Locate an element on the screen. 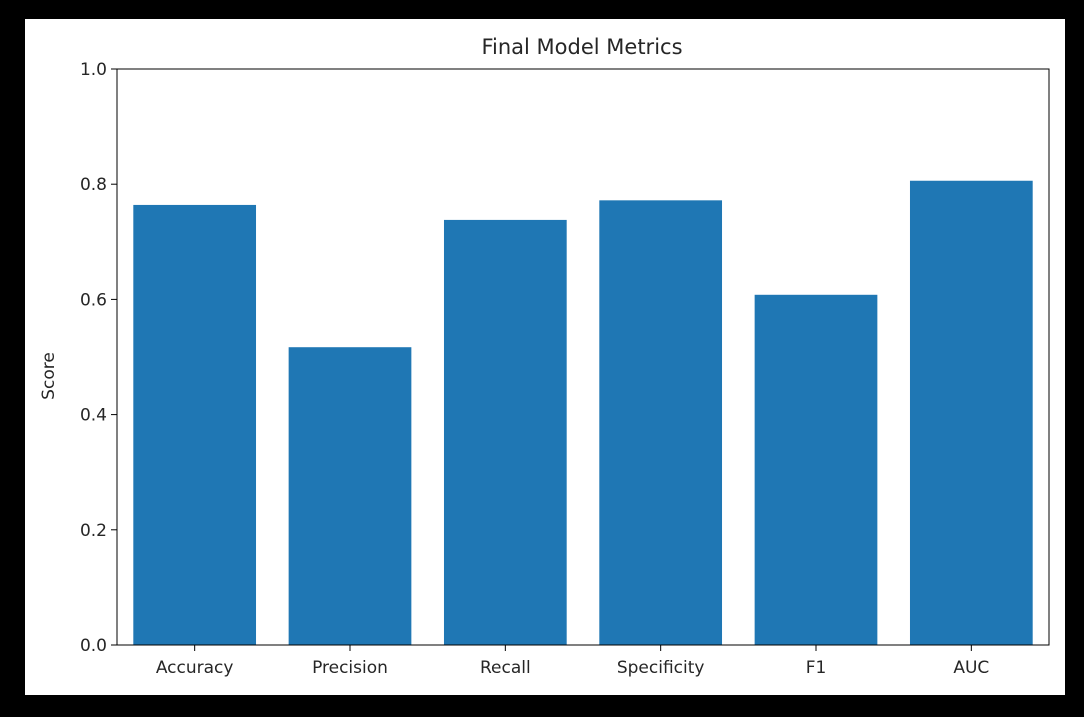 The height and width of the screenshot is (717, 1084). x-tick-label: F1 is located at coordinates (816, 668).